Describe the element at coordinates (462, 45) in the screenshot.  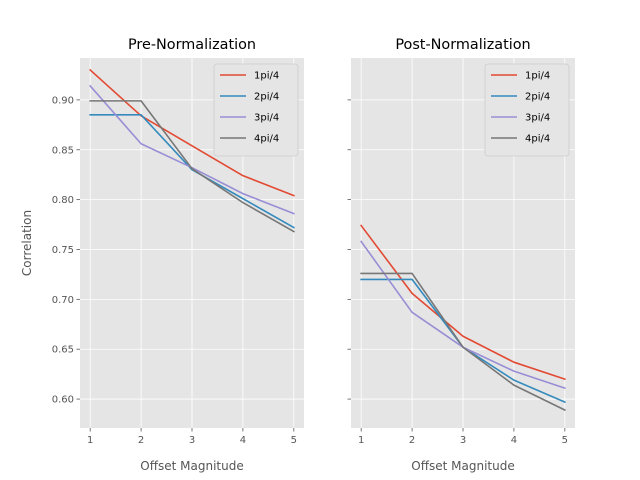
I see `chart-title: Post-Normalization` at that location.